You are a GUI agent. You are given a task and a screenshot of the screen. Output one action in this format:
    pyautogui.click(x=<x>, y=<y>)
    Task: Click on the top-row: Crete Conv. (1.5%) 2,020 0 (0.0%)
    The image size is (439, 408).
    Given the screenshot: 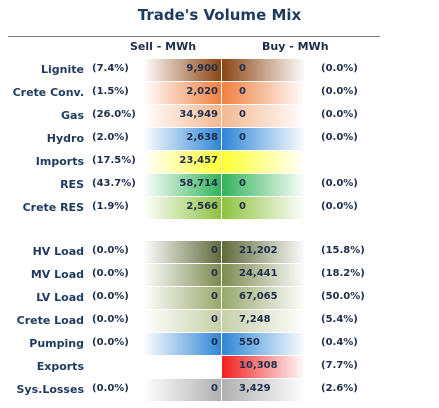 What is the action you would take?
    pyautogui.click(x=219, y=93)
    